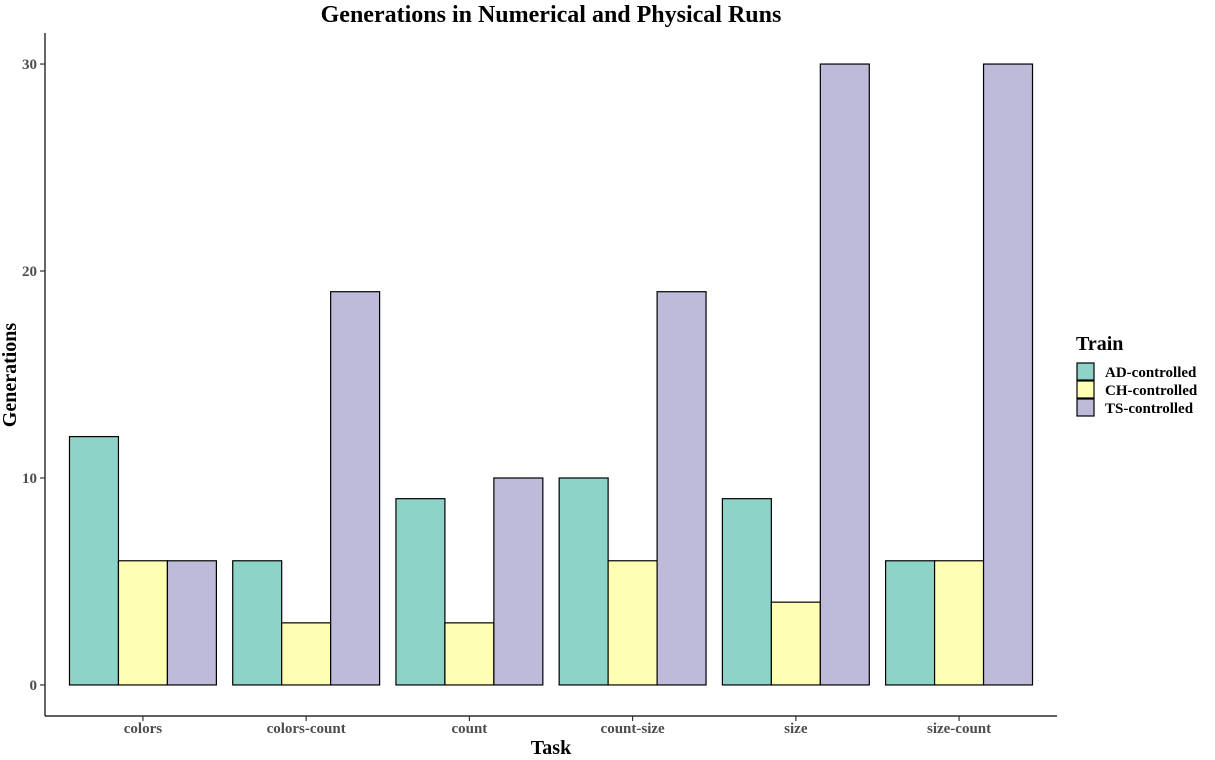 This screenshot has width=1215, height=760. Describe the element at coordinates (306, 654) in the screenshot. I see `bar-colors-count-CH-controlled` at that location.